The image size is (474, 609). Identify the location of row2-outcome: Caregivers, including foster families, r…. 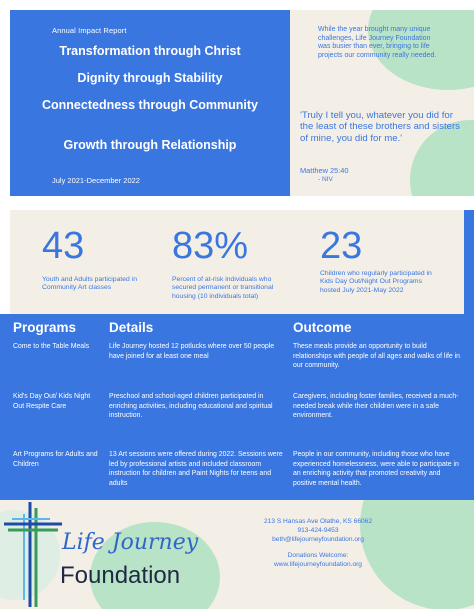
(376, 406).